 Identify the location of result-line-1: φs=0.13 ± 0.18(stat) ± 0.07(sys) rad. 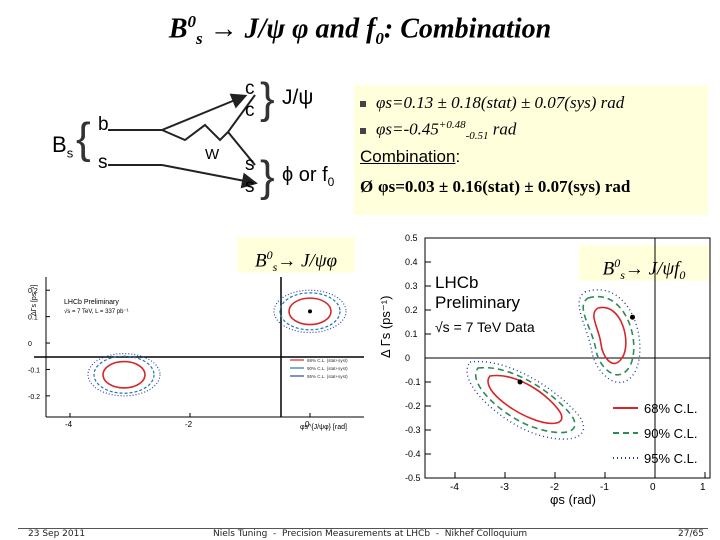
(492, 103).